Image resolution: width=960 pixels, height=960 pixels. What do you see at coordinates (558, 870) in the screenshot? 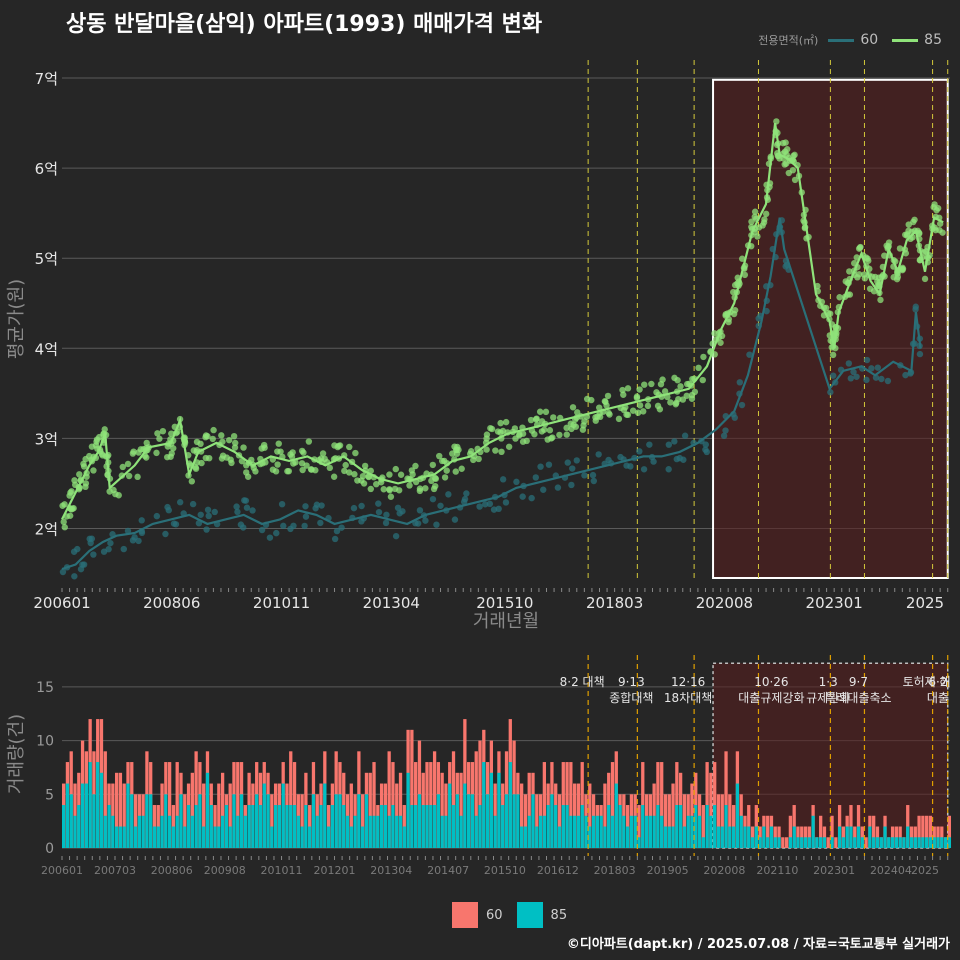
I see `bar-x-tick-label: 201612` at bounding box center [558, 870].